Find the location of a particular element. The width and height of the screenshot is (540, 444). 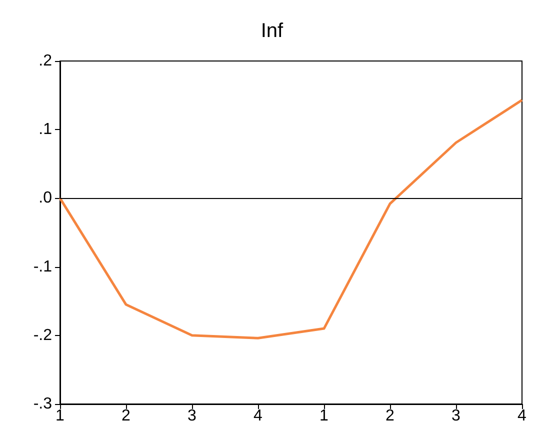

y-tick-label: -.1 is located at coordinates (42, 267).